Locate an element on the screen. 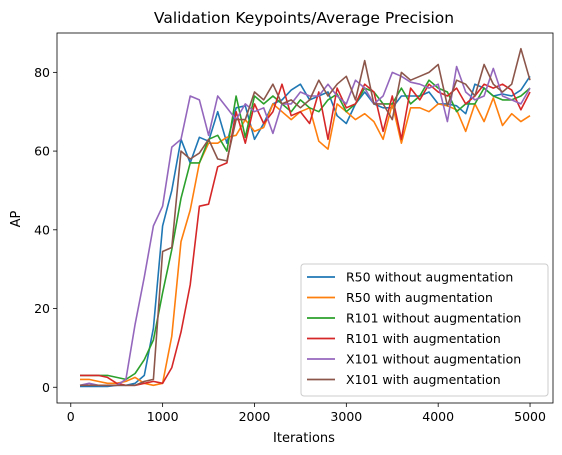  y-tick-label: 20 is located at coordinates (42, 308).